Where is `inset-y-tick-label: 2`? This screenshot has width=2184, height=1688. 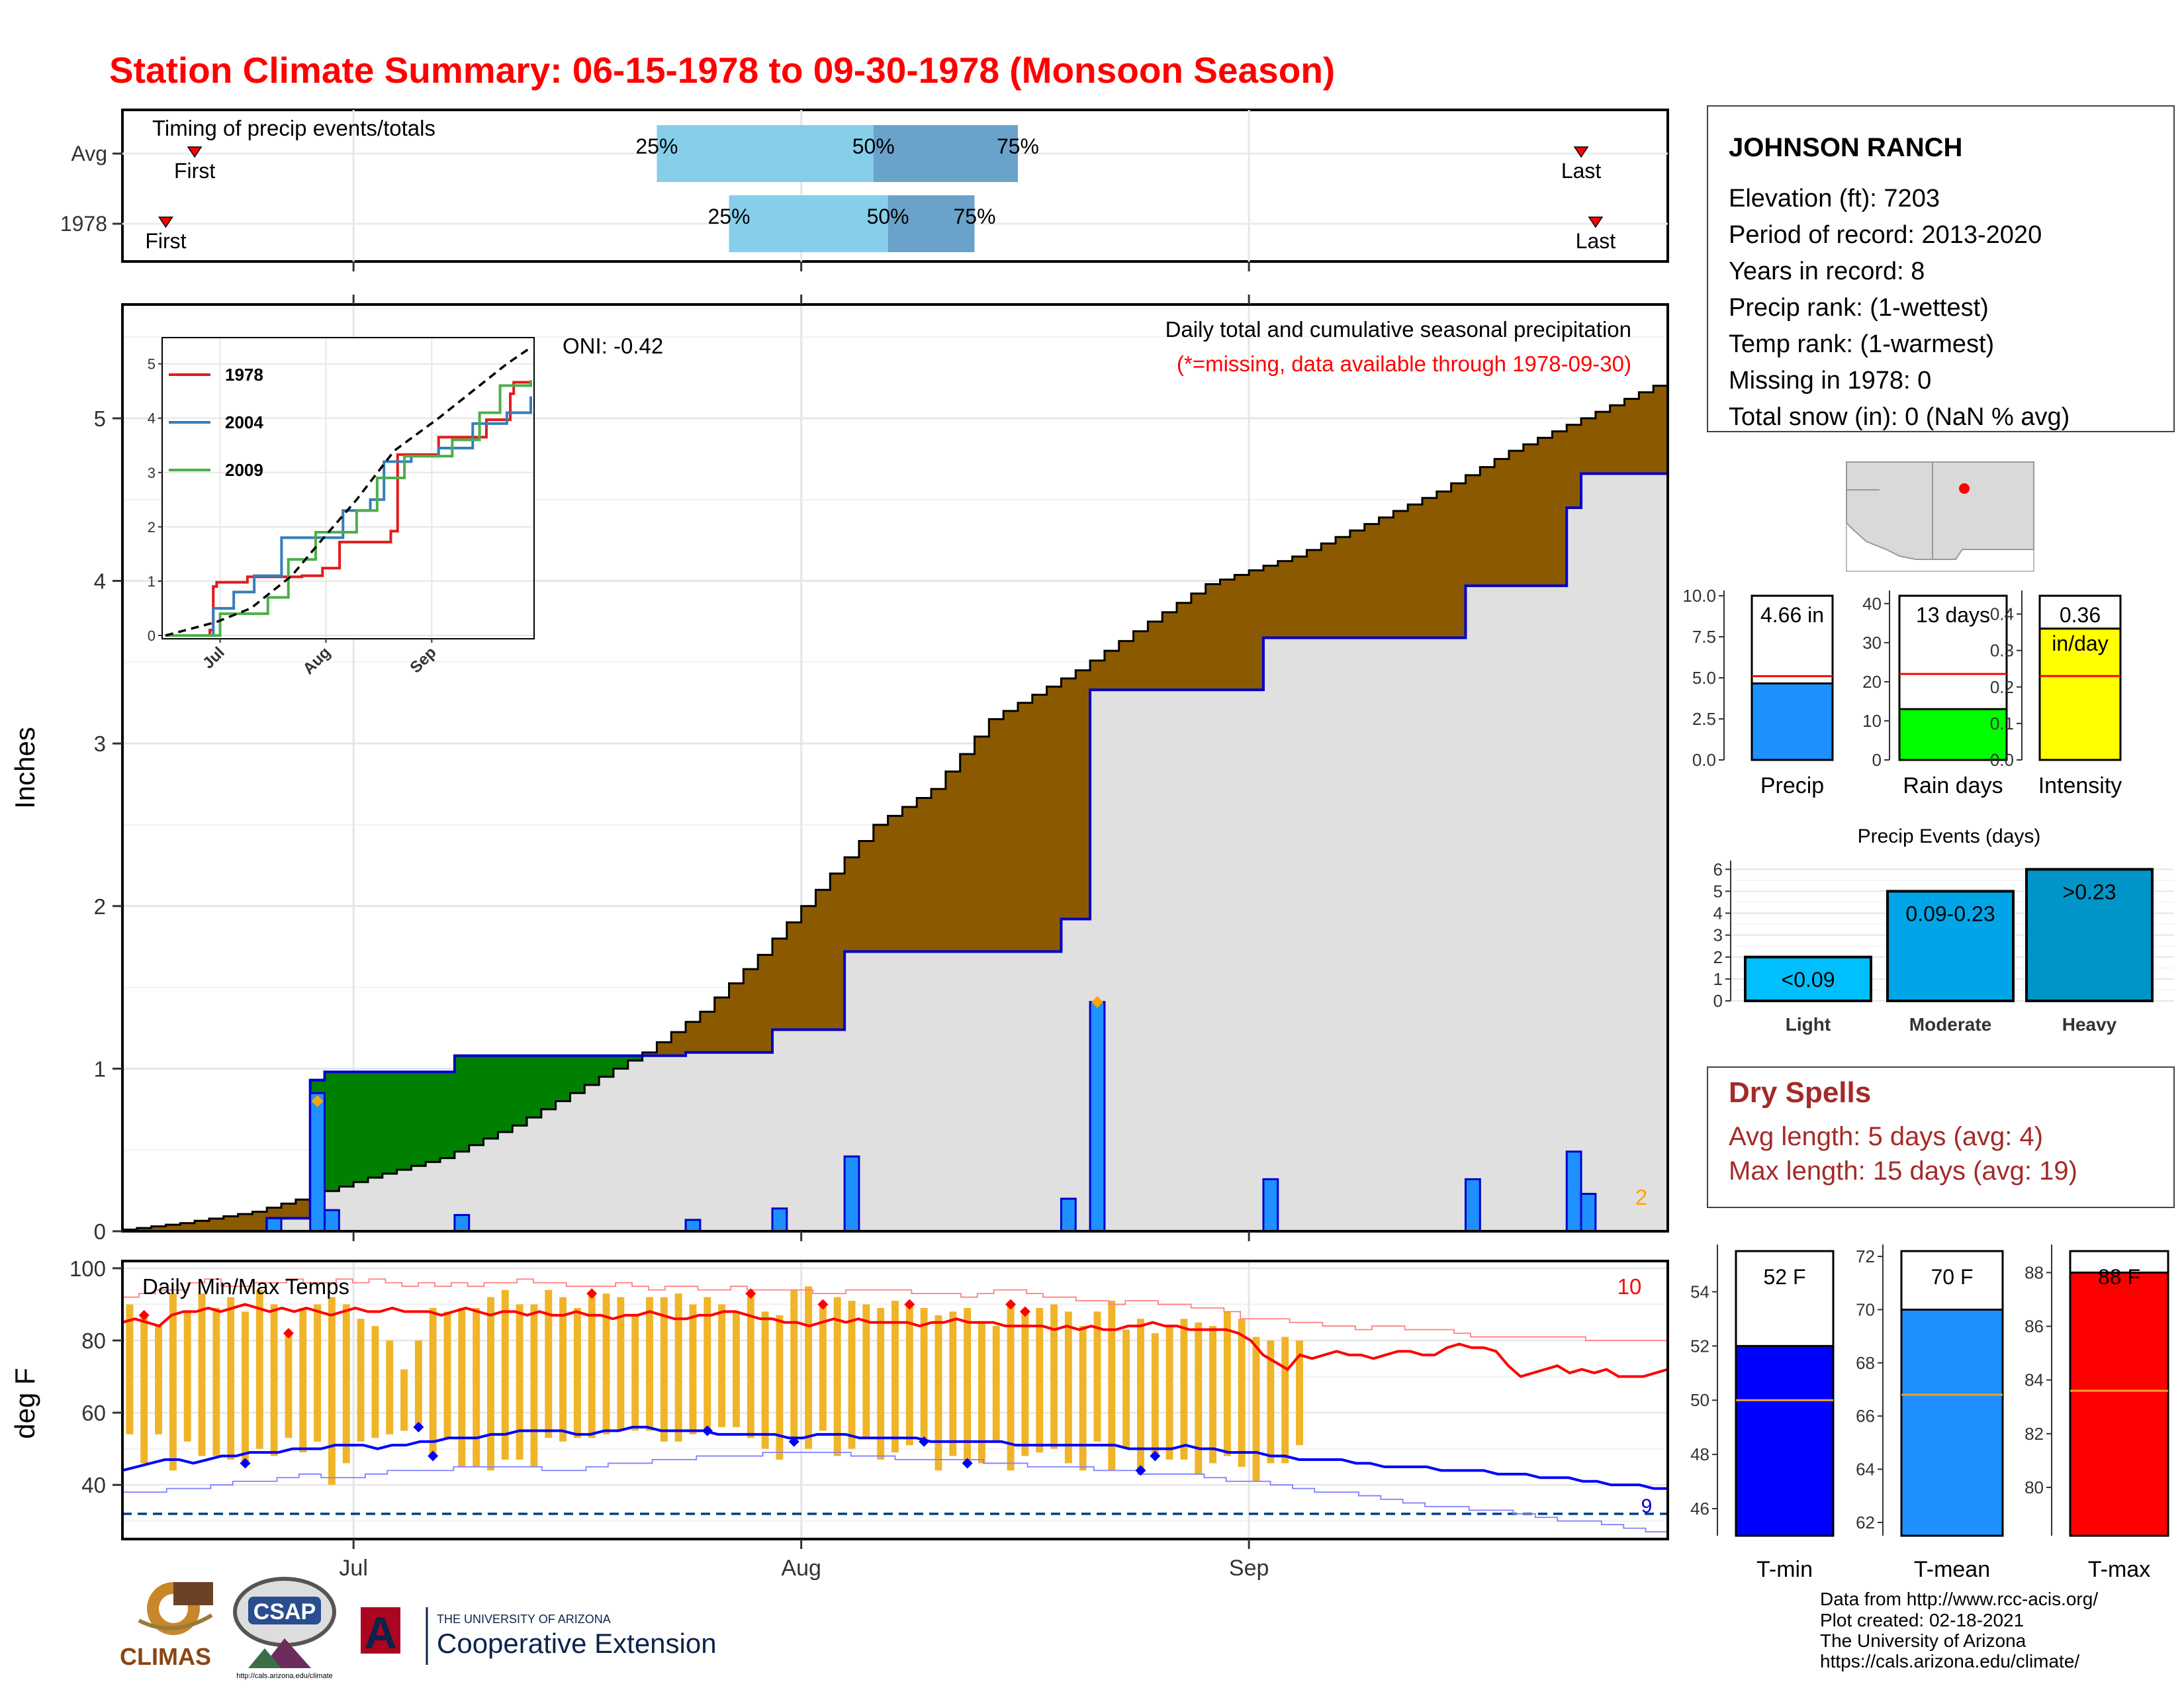
inset-y-tick-label: 2 is located at coordinates (152, 527).